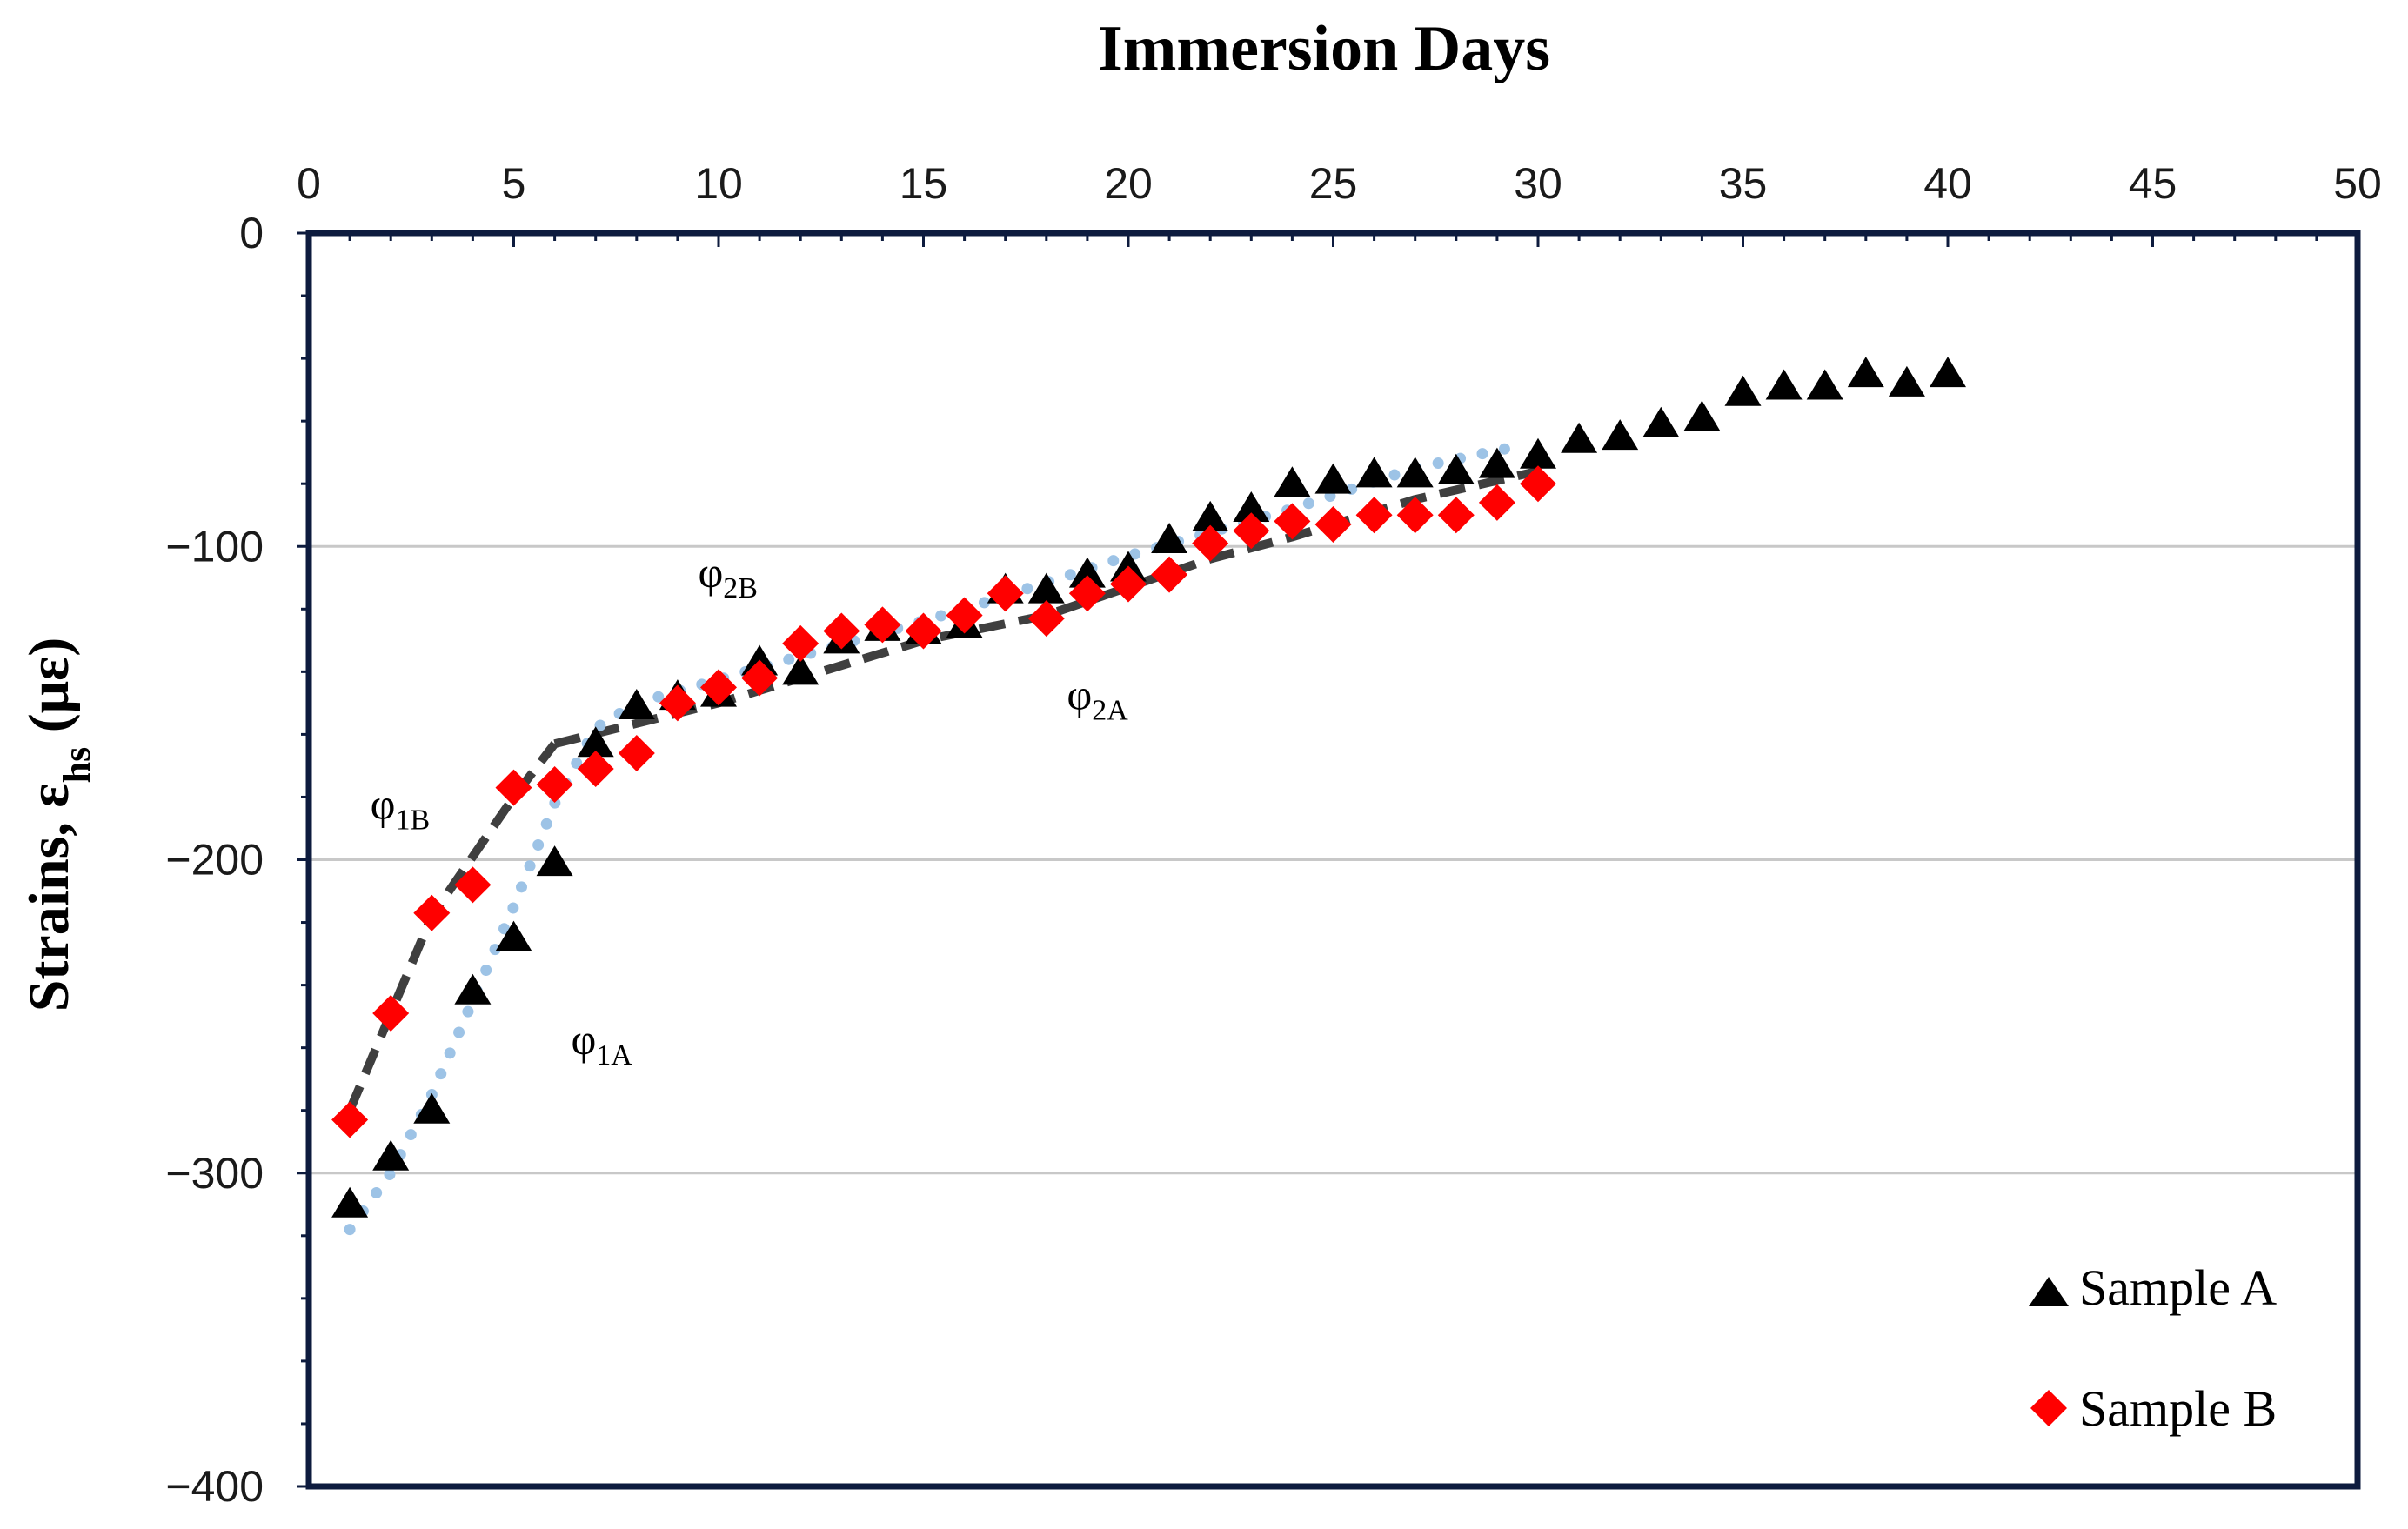 The image size is (2408, 1529). I want to click on y-axis-title: Strains, εhs (με), so click(57, 825).